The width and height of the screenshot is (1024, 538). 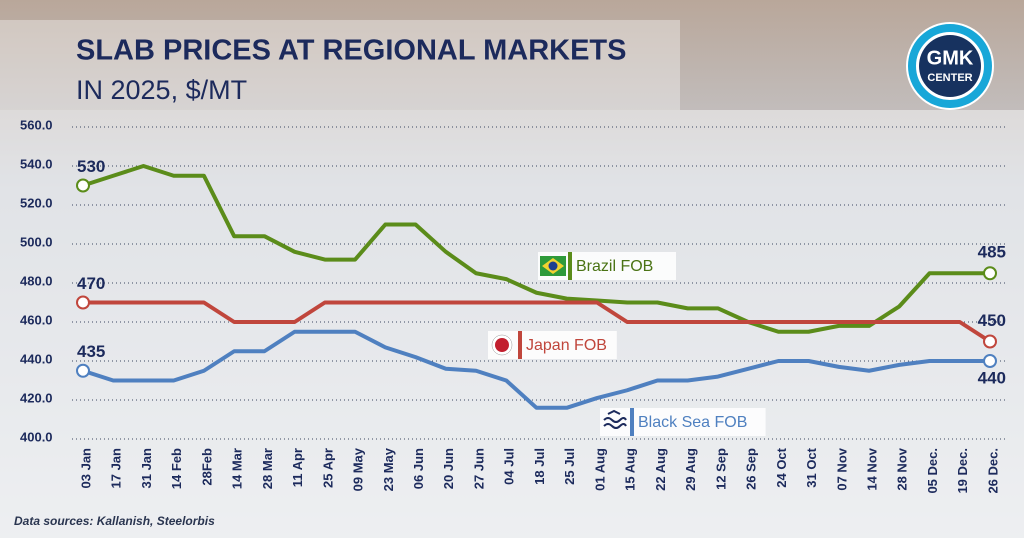 What do you see at coordinates (418, 468) in the screenshot?
I see `x-tick-label: 06 Jun` at bounding box center [418, 468].